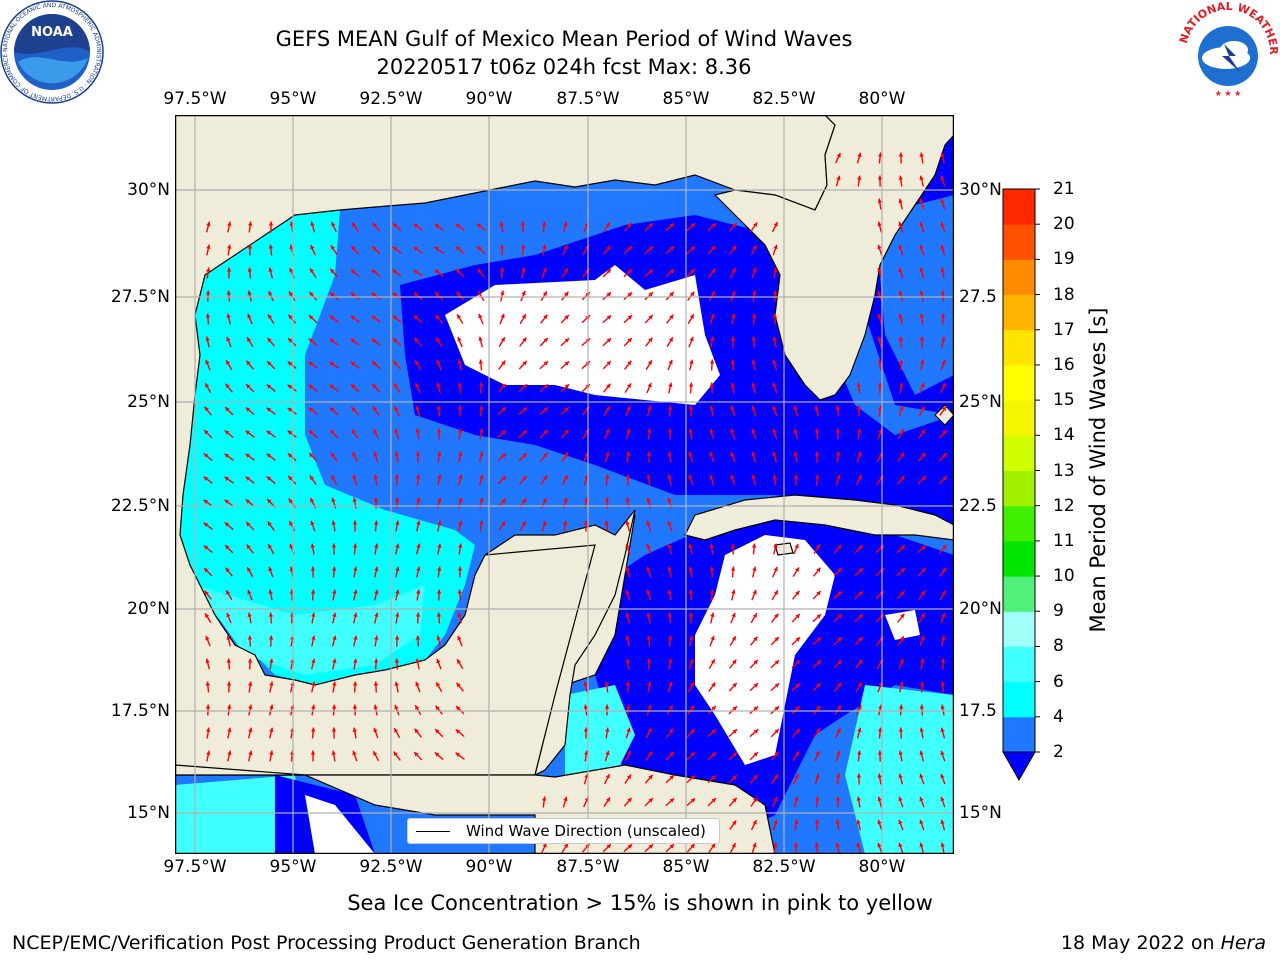  I want to click on no-data-gulf, so click(582, 335).